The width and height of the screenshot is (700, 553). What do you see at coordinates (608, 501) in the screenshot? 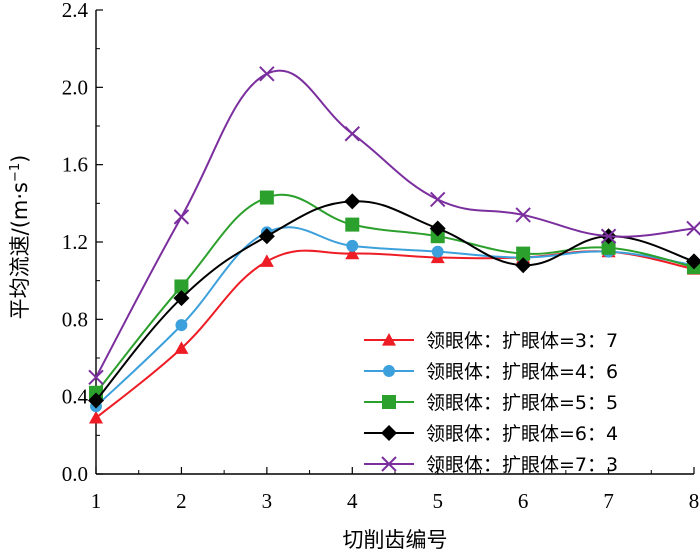
I see `x-tick-label: 7` at bounding box center [608, 501].